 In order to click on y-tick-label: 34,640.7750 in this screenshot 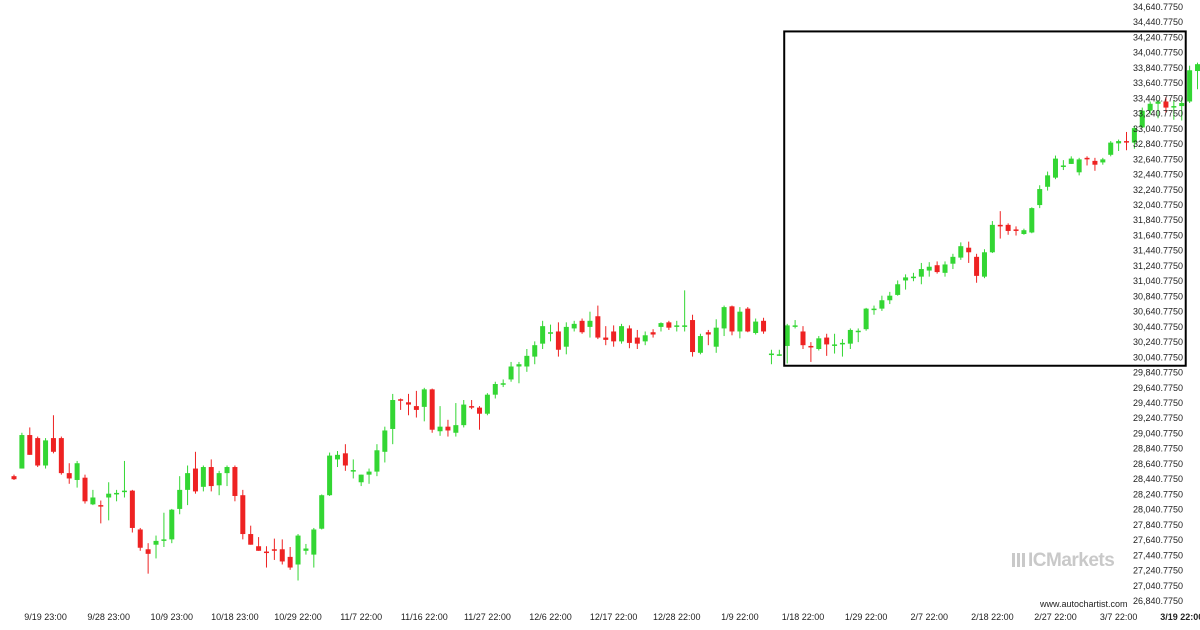, I will do `click(1158, 7)`.